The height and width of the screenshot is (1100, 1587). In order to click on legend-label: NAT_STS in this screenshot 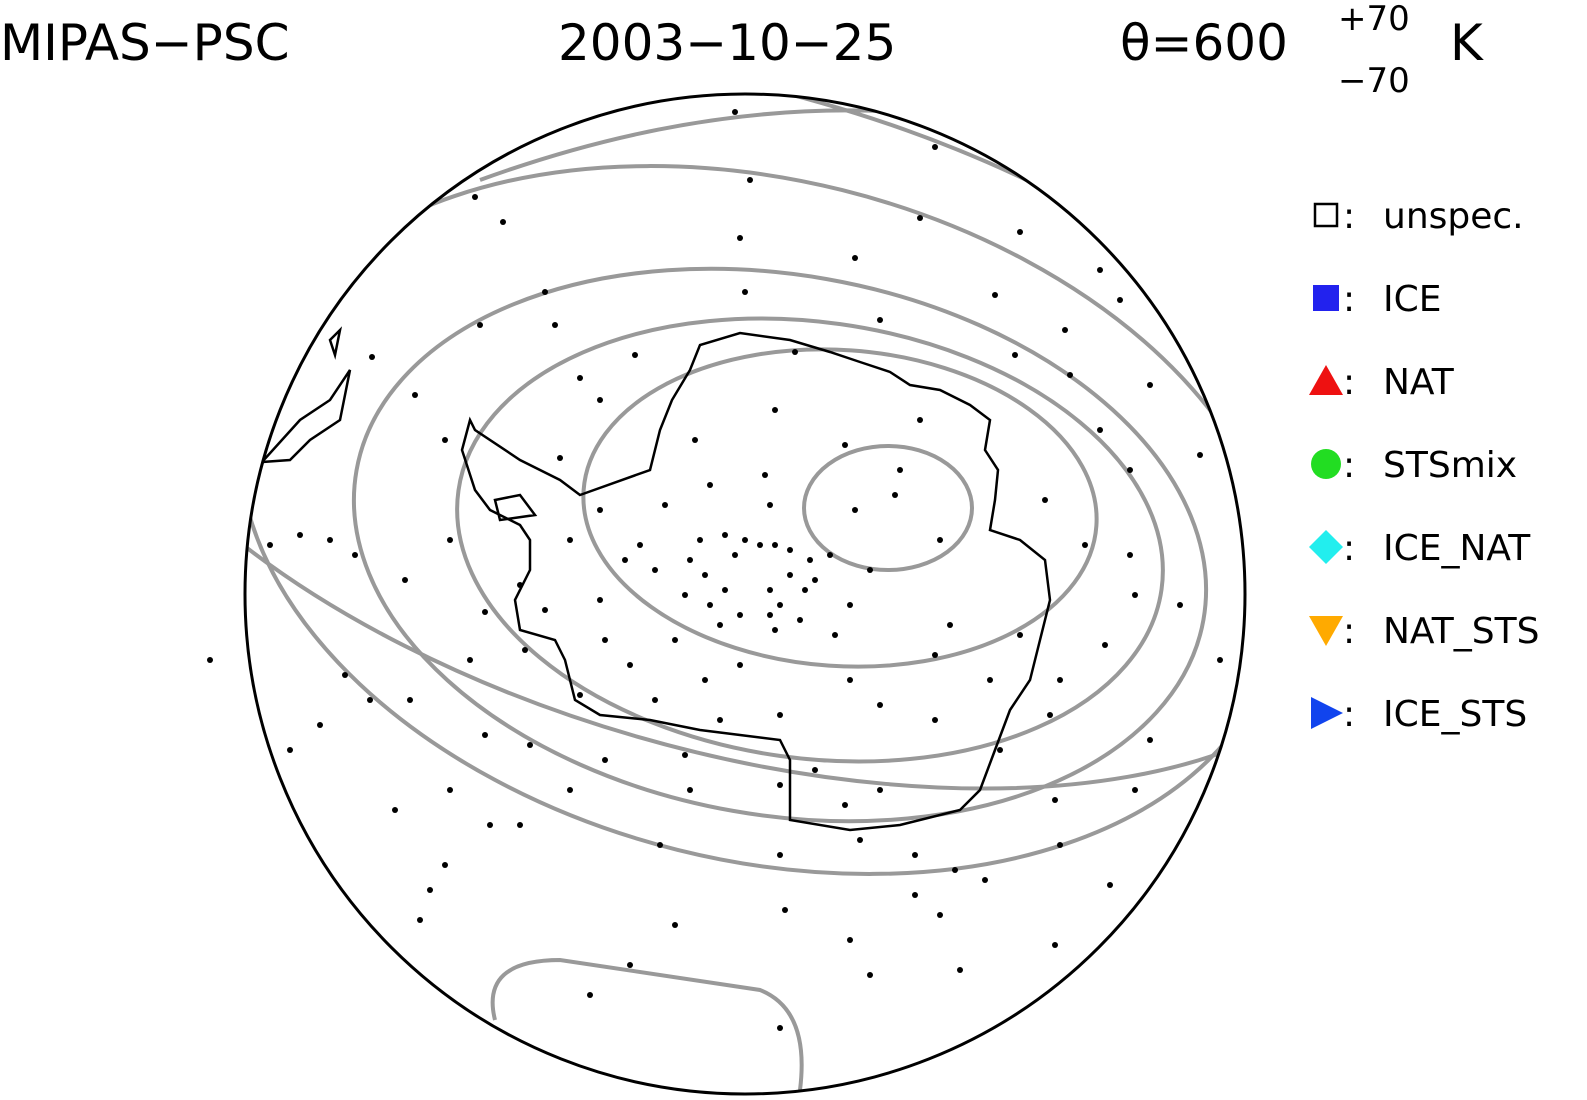, I will do `click(1461, 631)`.